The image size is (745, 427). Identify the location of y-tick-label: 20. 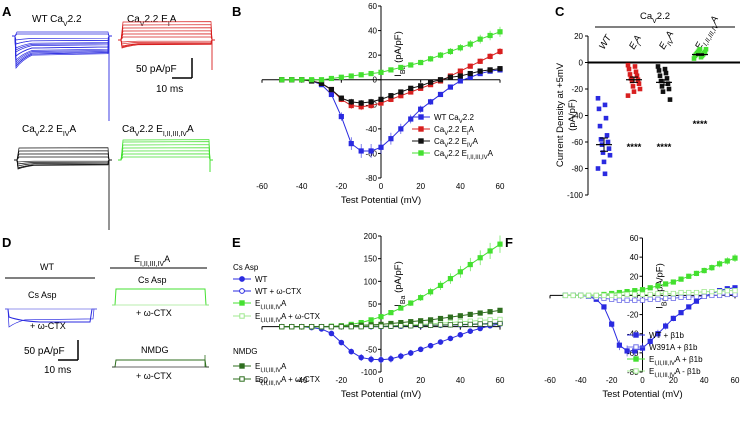
(634, 276).